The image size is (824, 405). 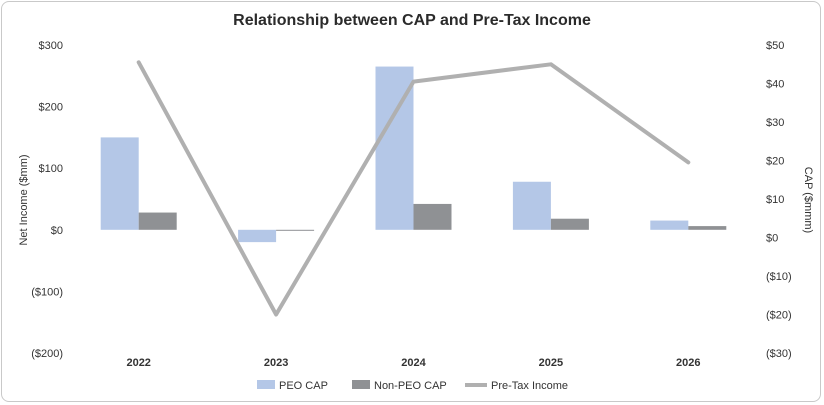 What do you see at coordinates (276, 363) in the screenshot?
I see `category-label-2023: 2023` at bounding box center [276, 363].